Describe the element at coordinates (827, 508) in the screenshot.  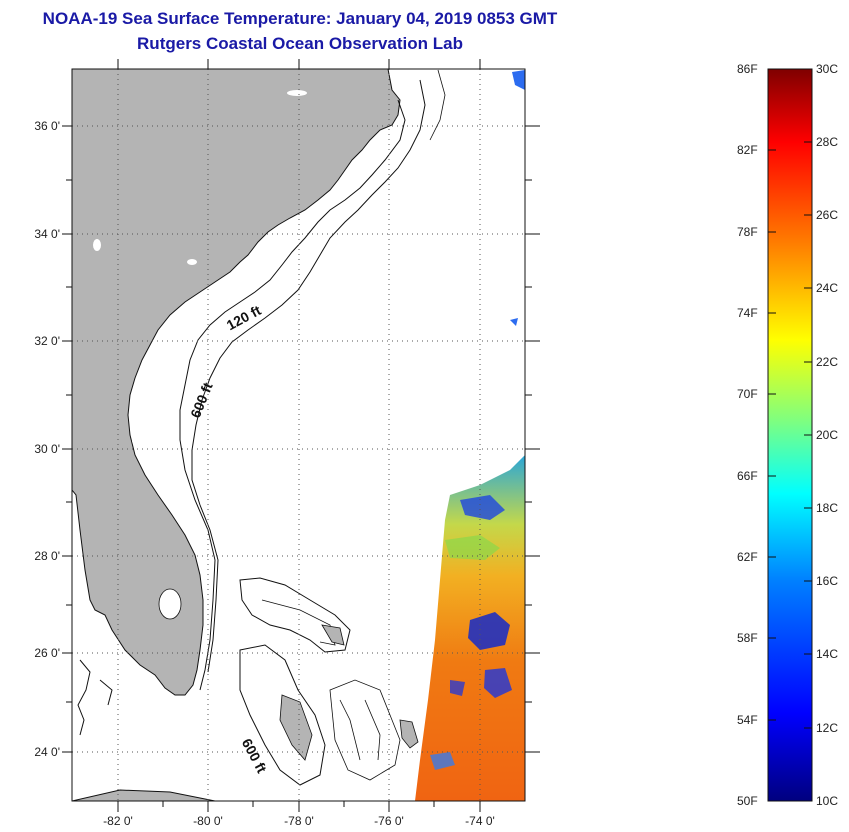
I see `colorbar-label-c: 18C` at that location.